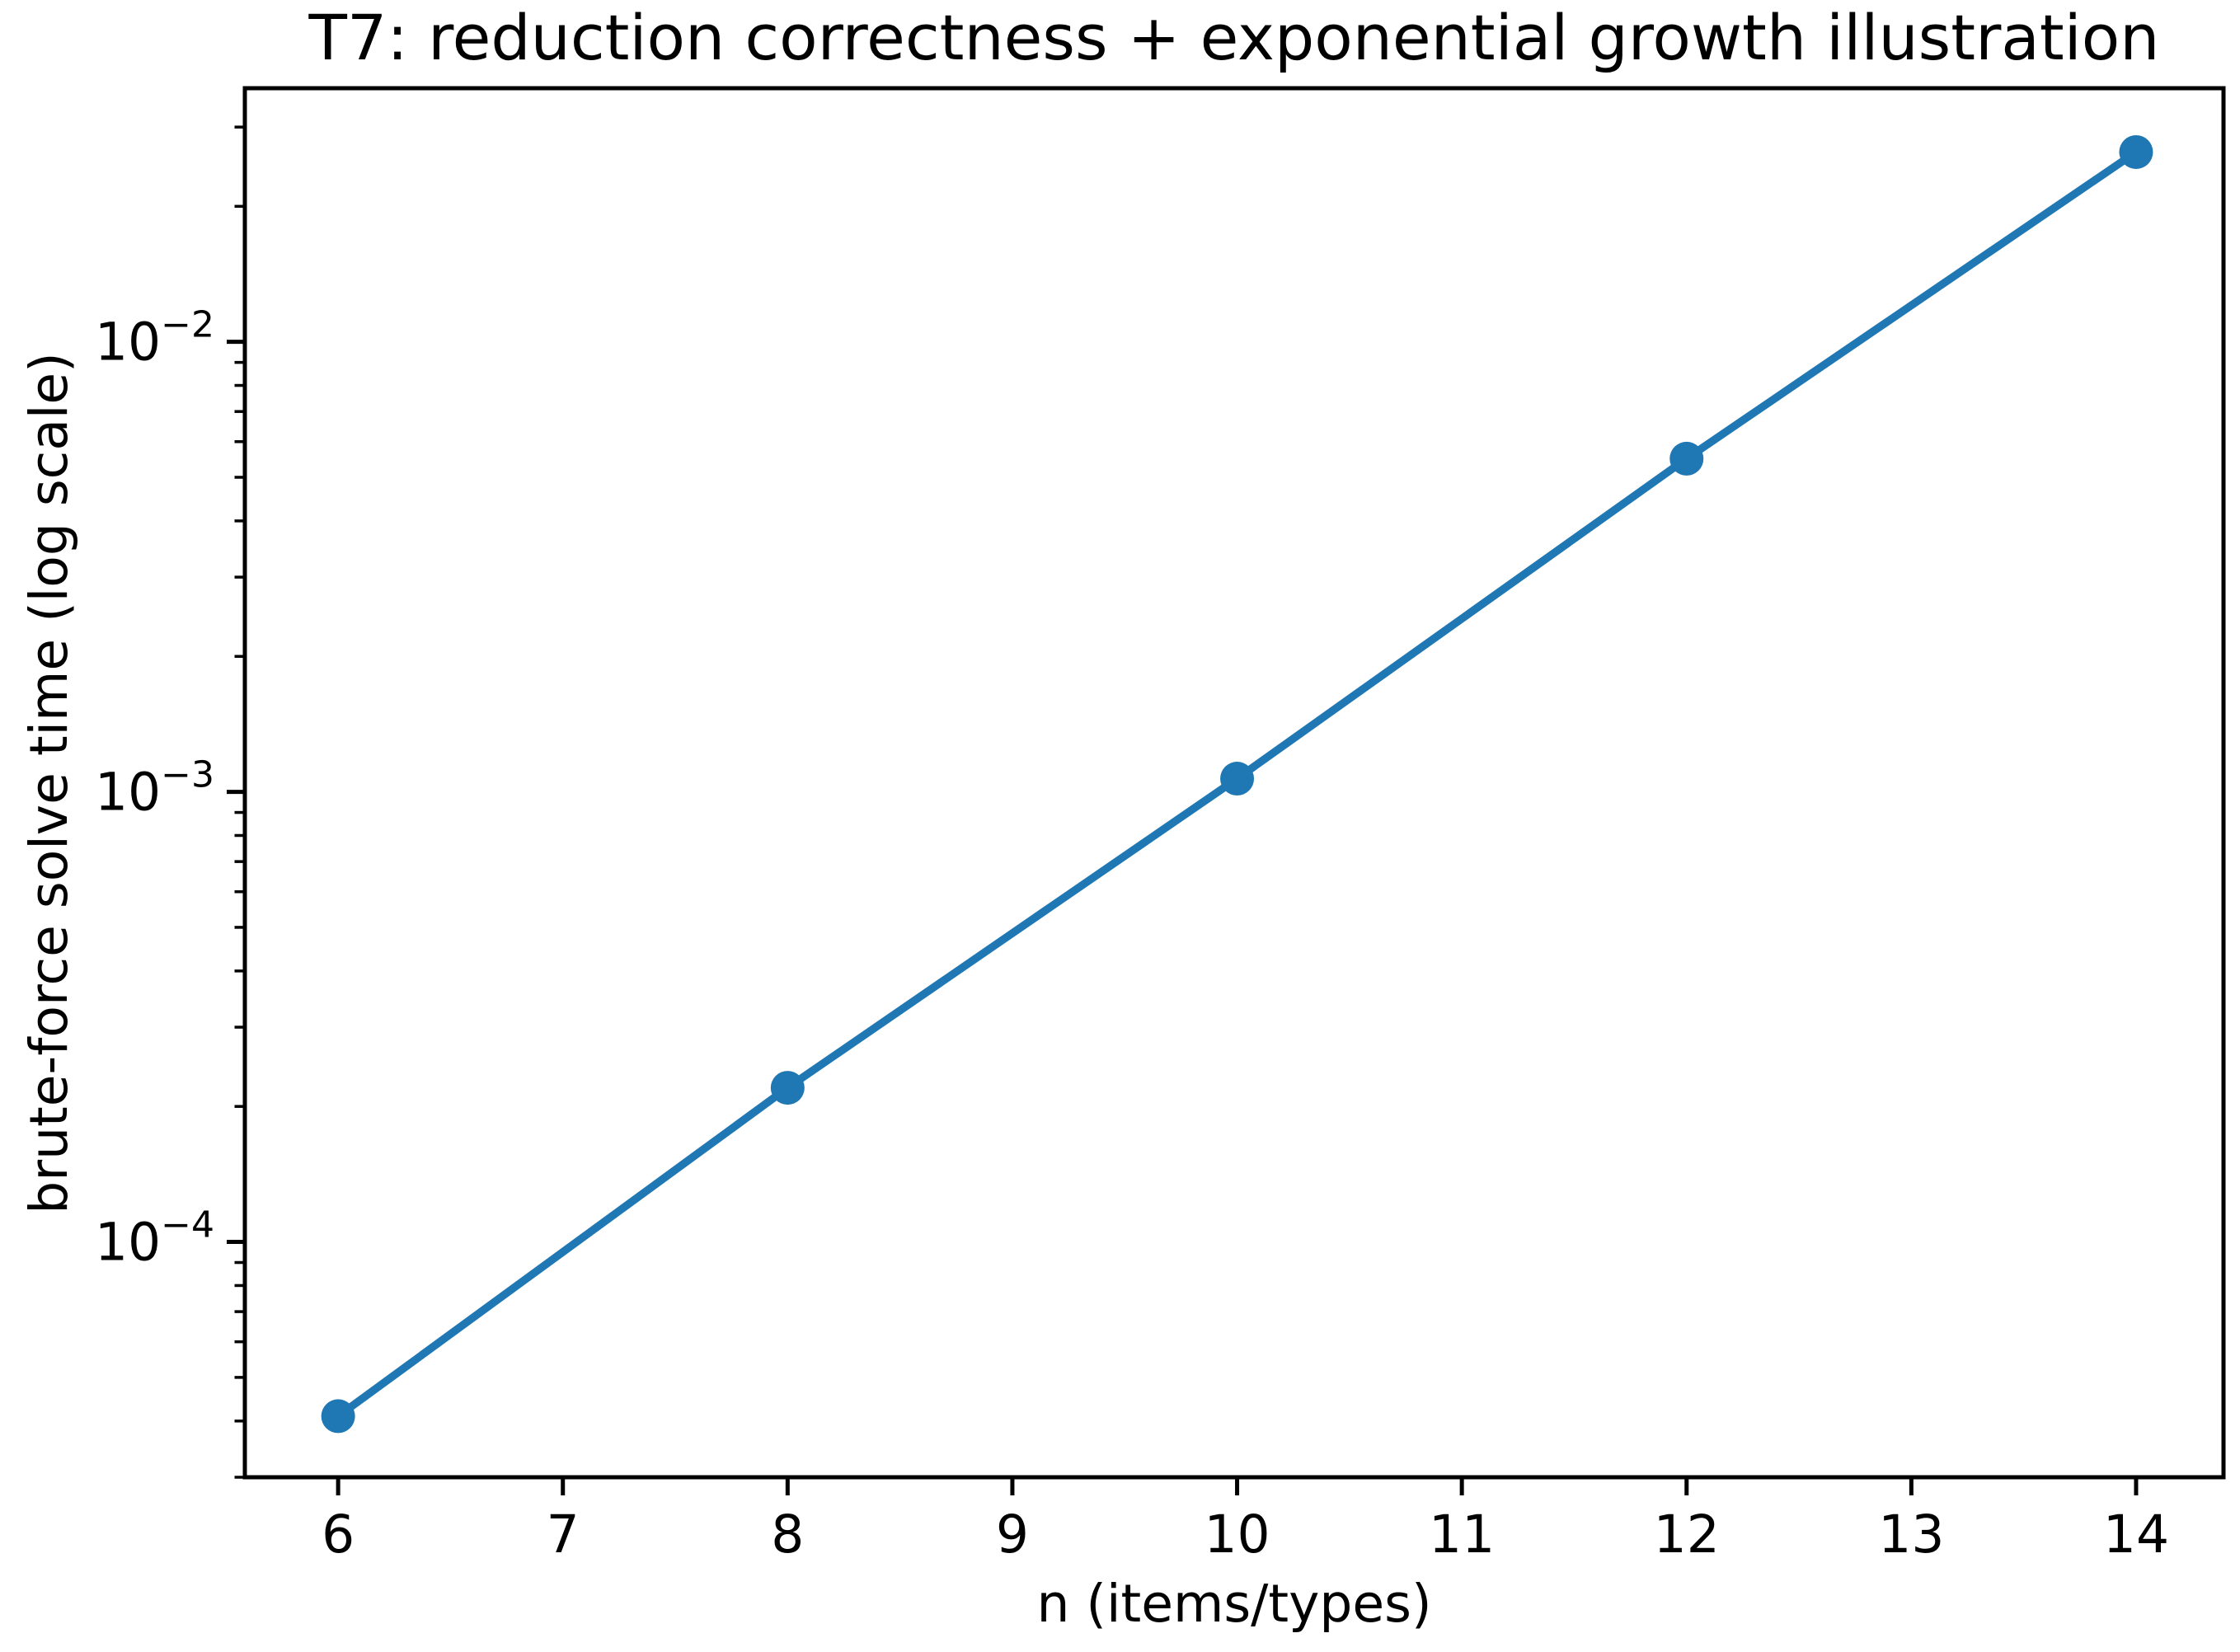 The height and width of the screenshot is (1652, 2240). What do you see at coordinates (339, 1534) in the screenshot?
I see `x-tick-label: 6` at bounding box center [339, 1534].